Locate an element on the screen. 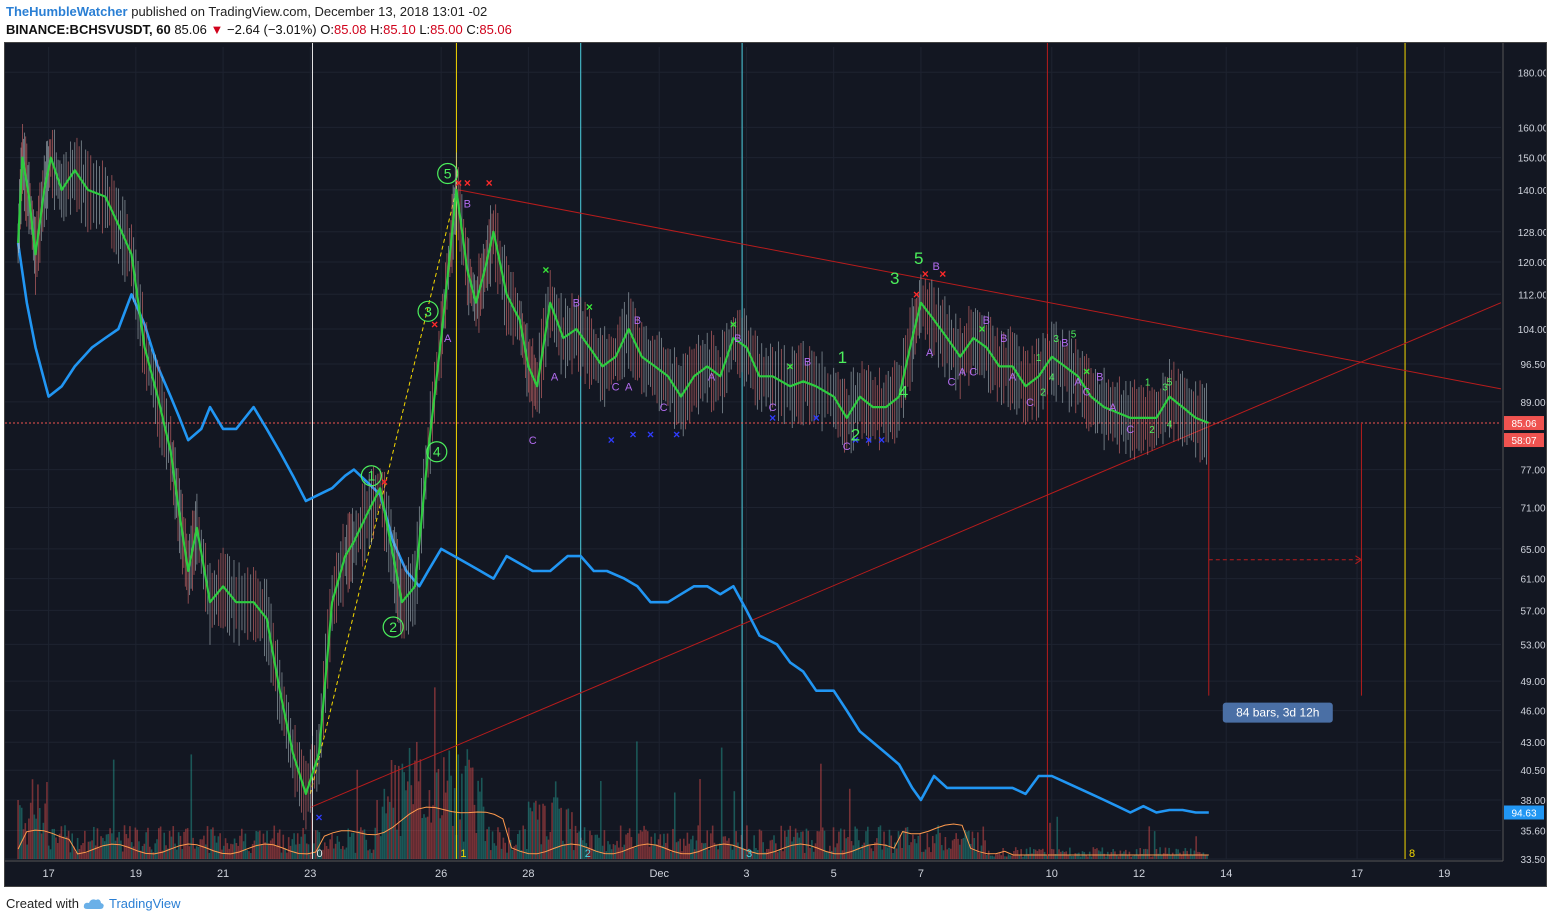 Image resolution: width=1551 pixels, height=922 pixels. measure-arrow-head-icon is located at coordinates (1359, 560).